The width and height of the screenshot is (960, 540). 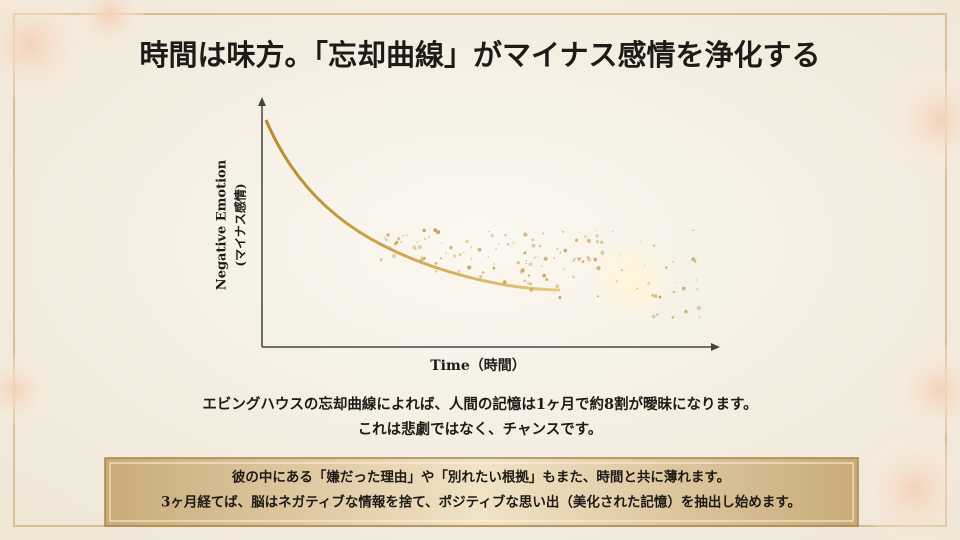 What do you see at coordinates (222, 224) in the screenshot?
I see `y-label: Negative Emotion` at bounding box center [222, 224].